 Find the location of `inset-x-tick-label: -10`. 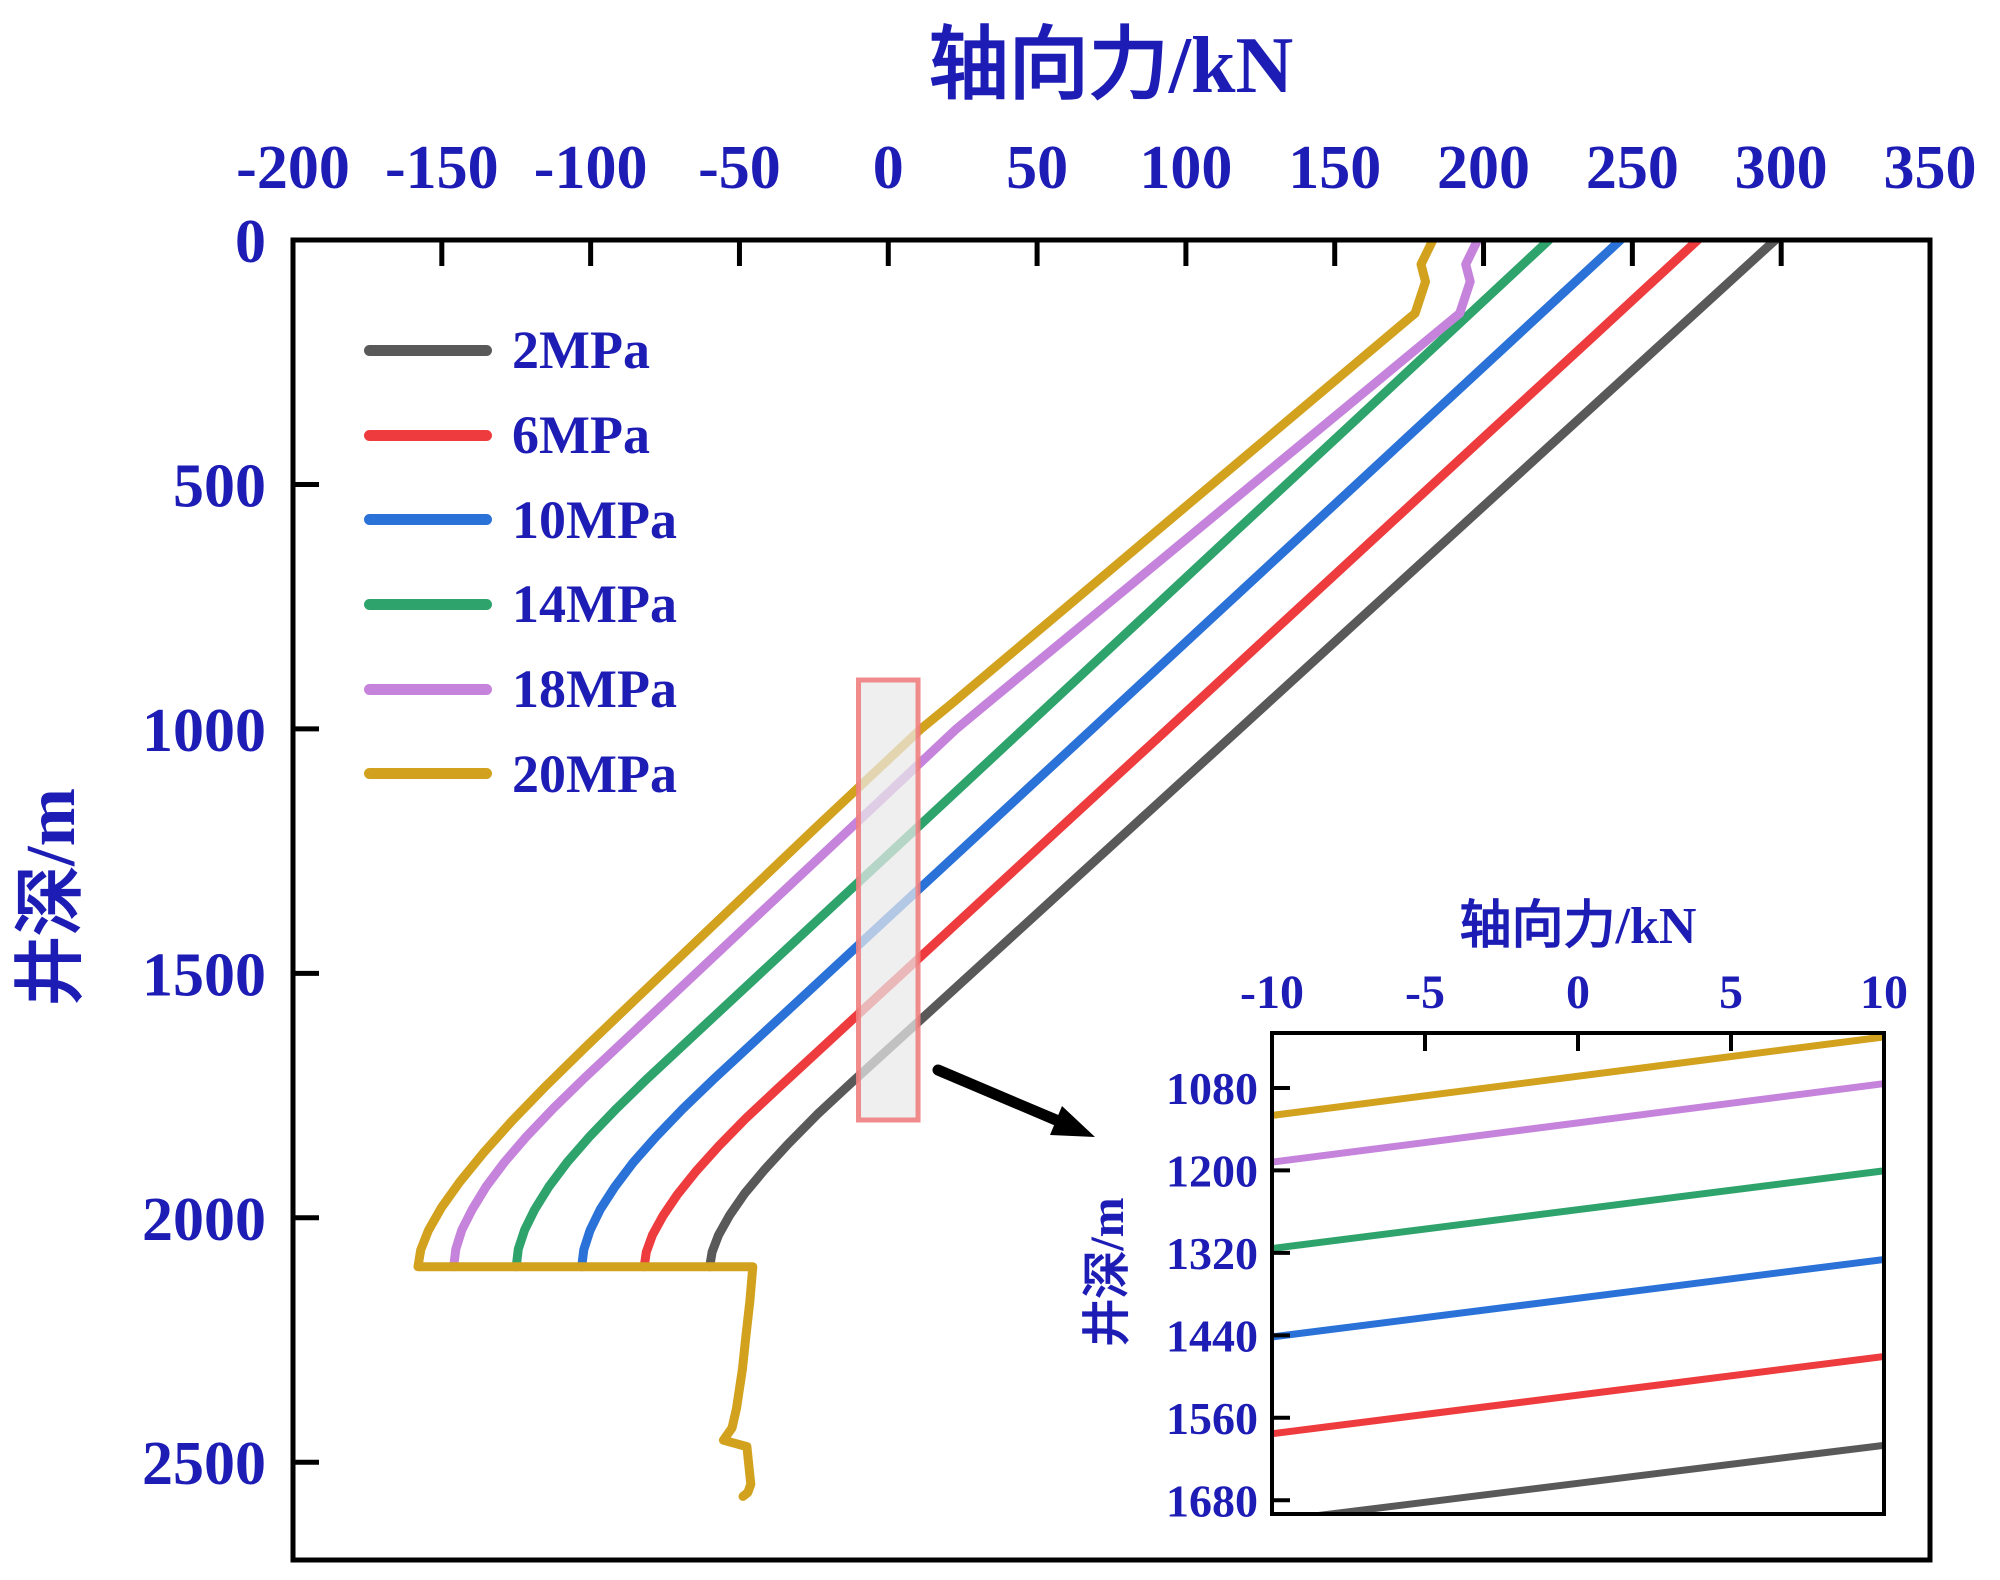

inset-x-tick-label: -10 is located at coordinates (1272, 992).